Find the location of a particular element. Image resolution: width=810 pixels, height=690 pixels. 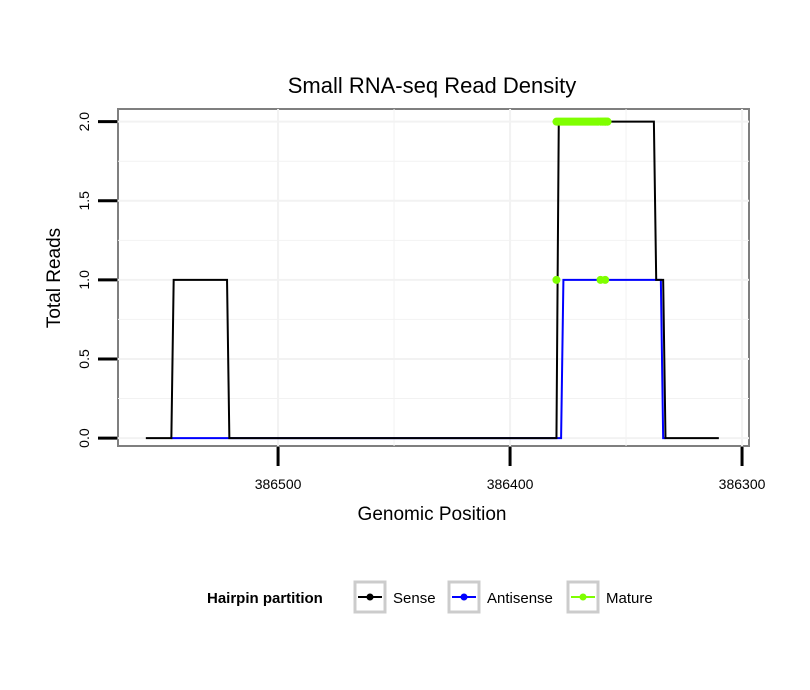

legend-item-antisense: Antisense is located at coordinates (500, 597).